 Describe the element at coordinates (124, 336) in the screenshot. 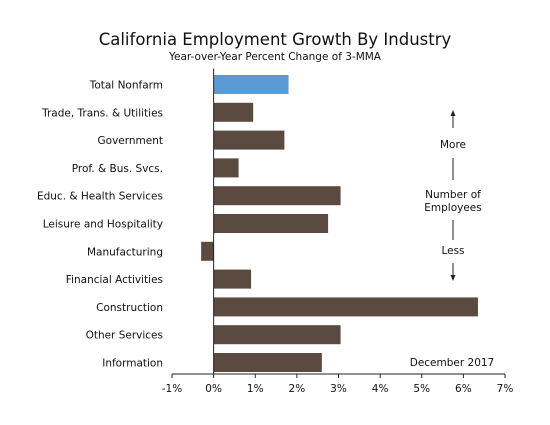

I see `category-label: Other Services` at that location.